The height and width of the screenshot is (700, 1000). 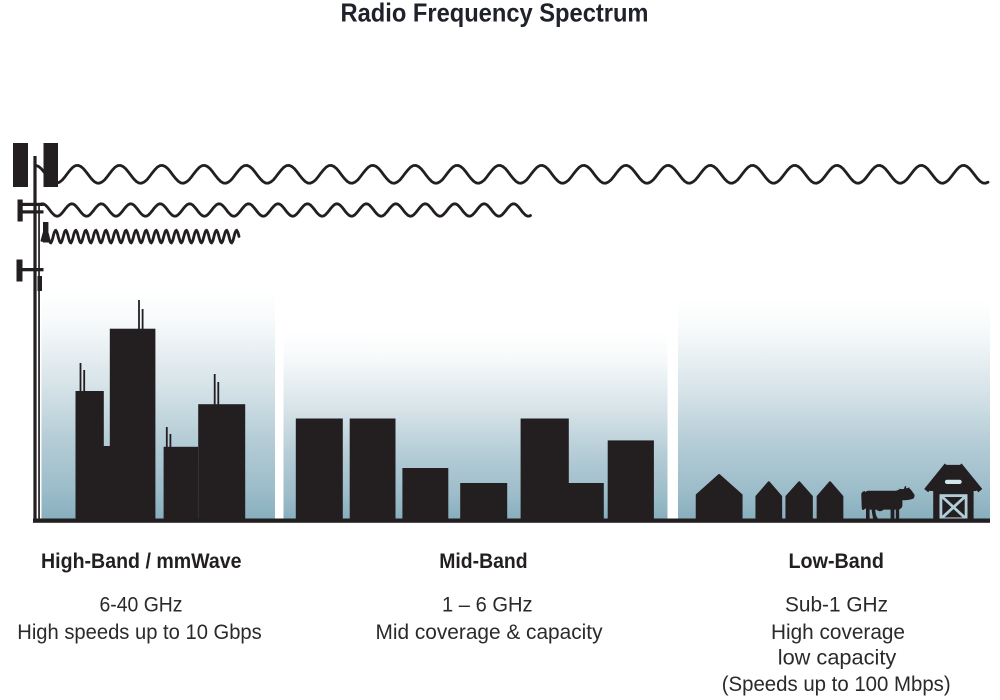 What do you see at coordinates (141, 605) in the screenshot?
I see `svg-text: 6-40 GHz` at bounding box center [141, 605].